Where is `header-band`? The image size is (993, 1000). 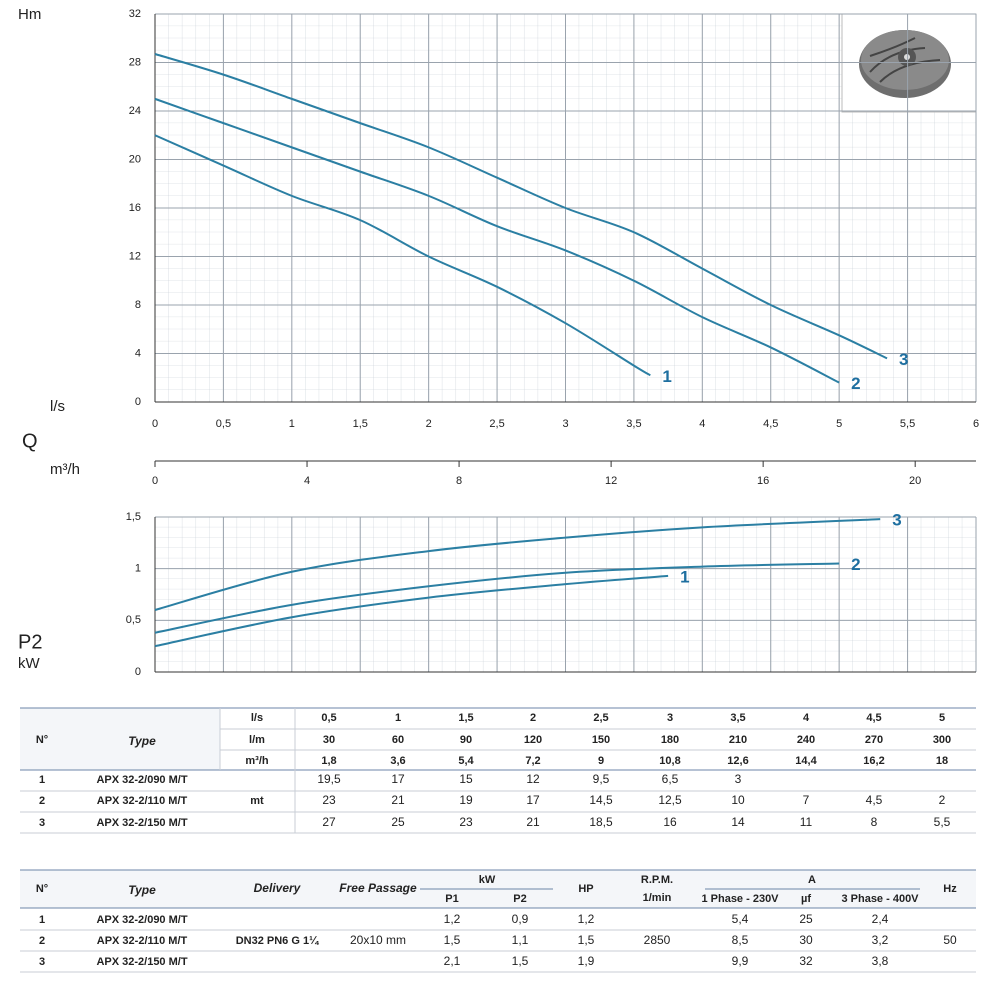 header-band is located at coordinates (120, 739).